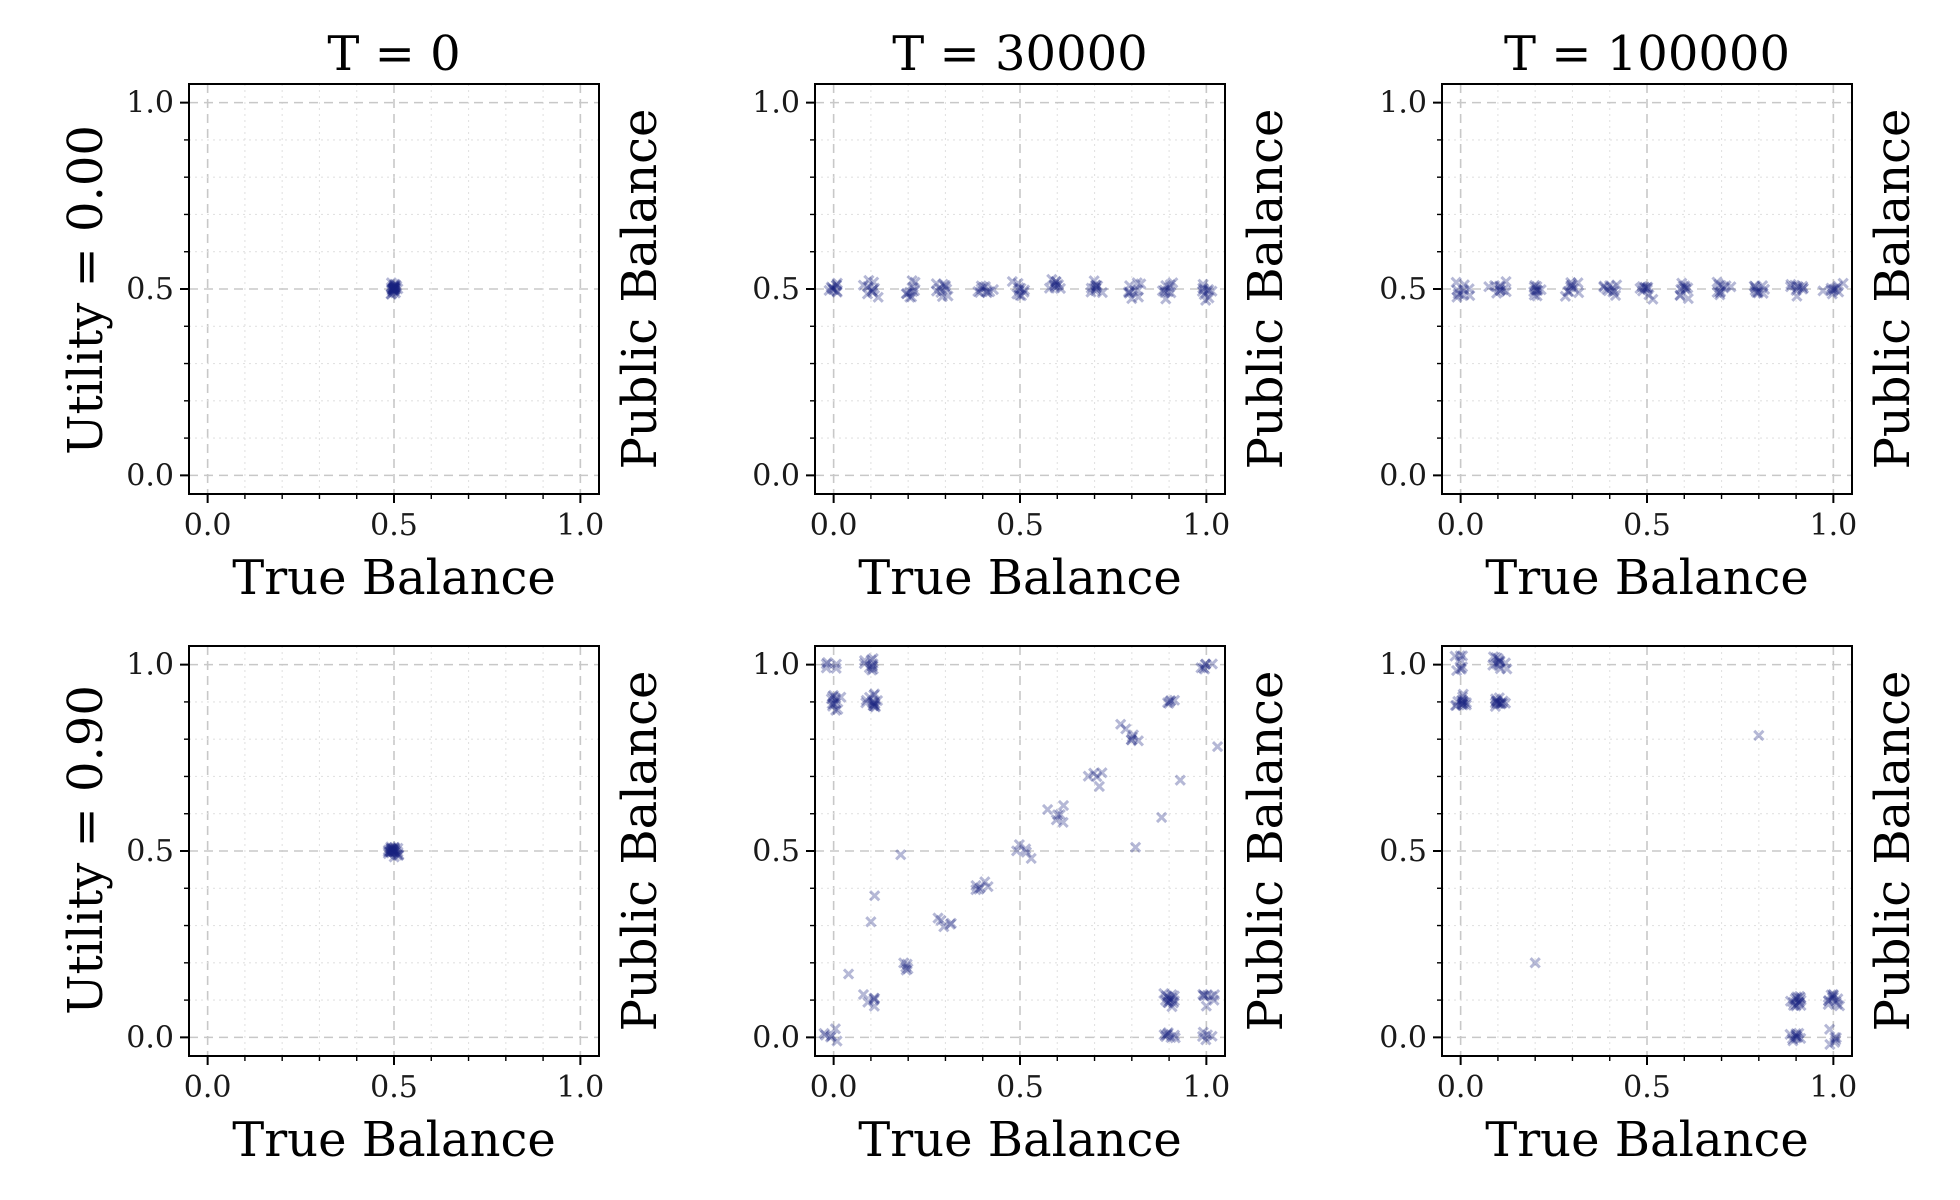  Describe the element at coordinates (776, 475) in the screenshot. I see `y-tick-label: 0.0` at that location.